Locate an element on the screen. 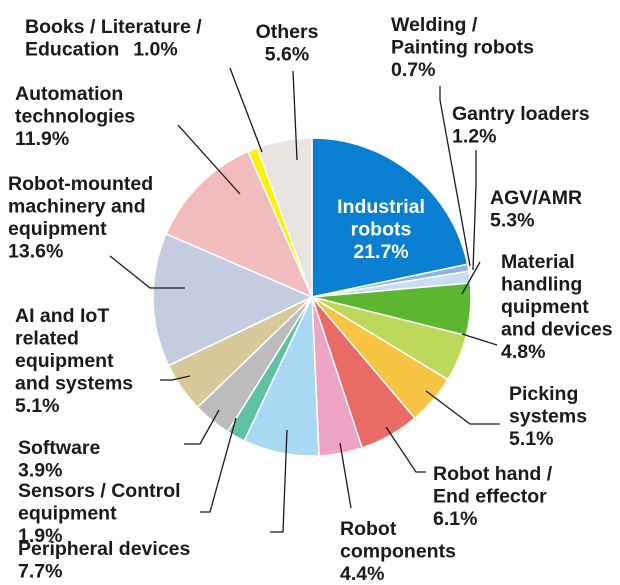 The height and width of the screenshot is (585, 620). slice-label-line: Sensors / Control is located at coordinates (99, 491).